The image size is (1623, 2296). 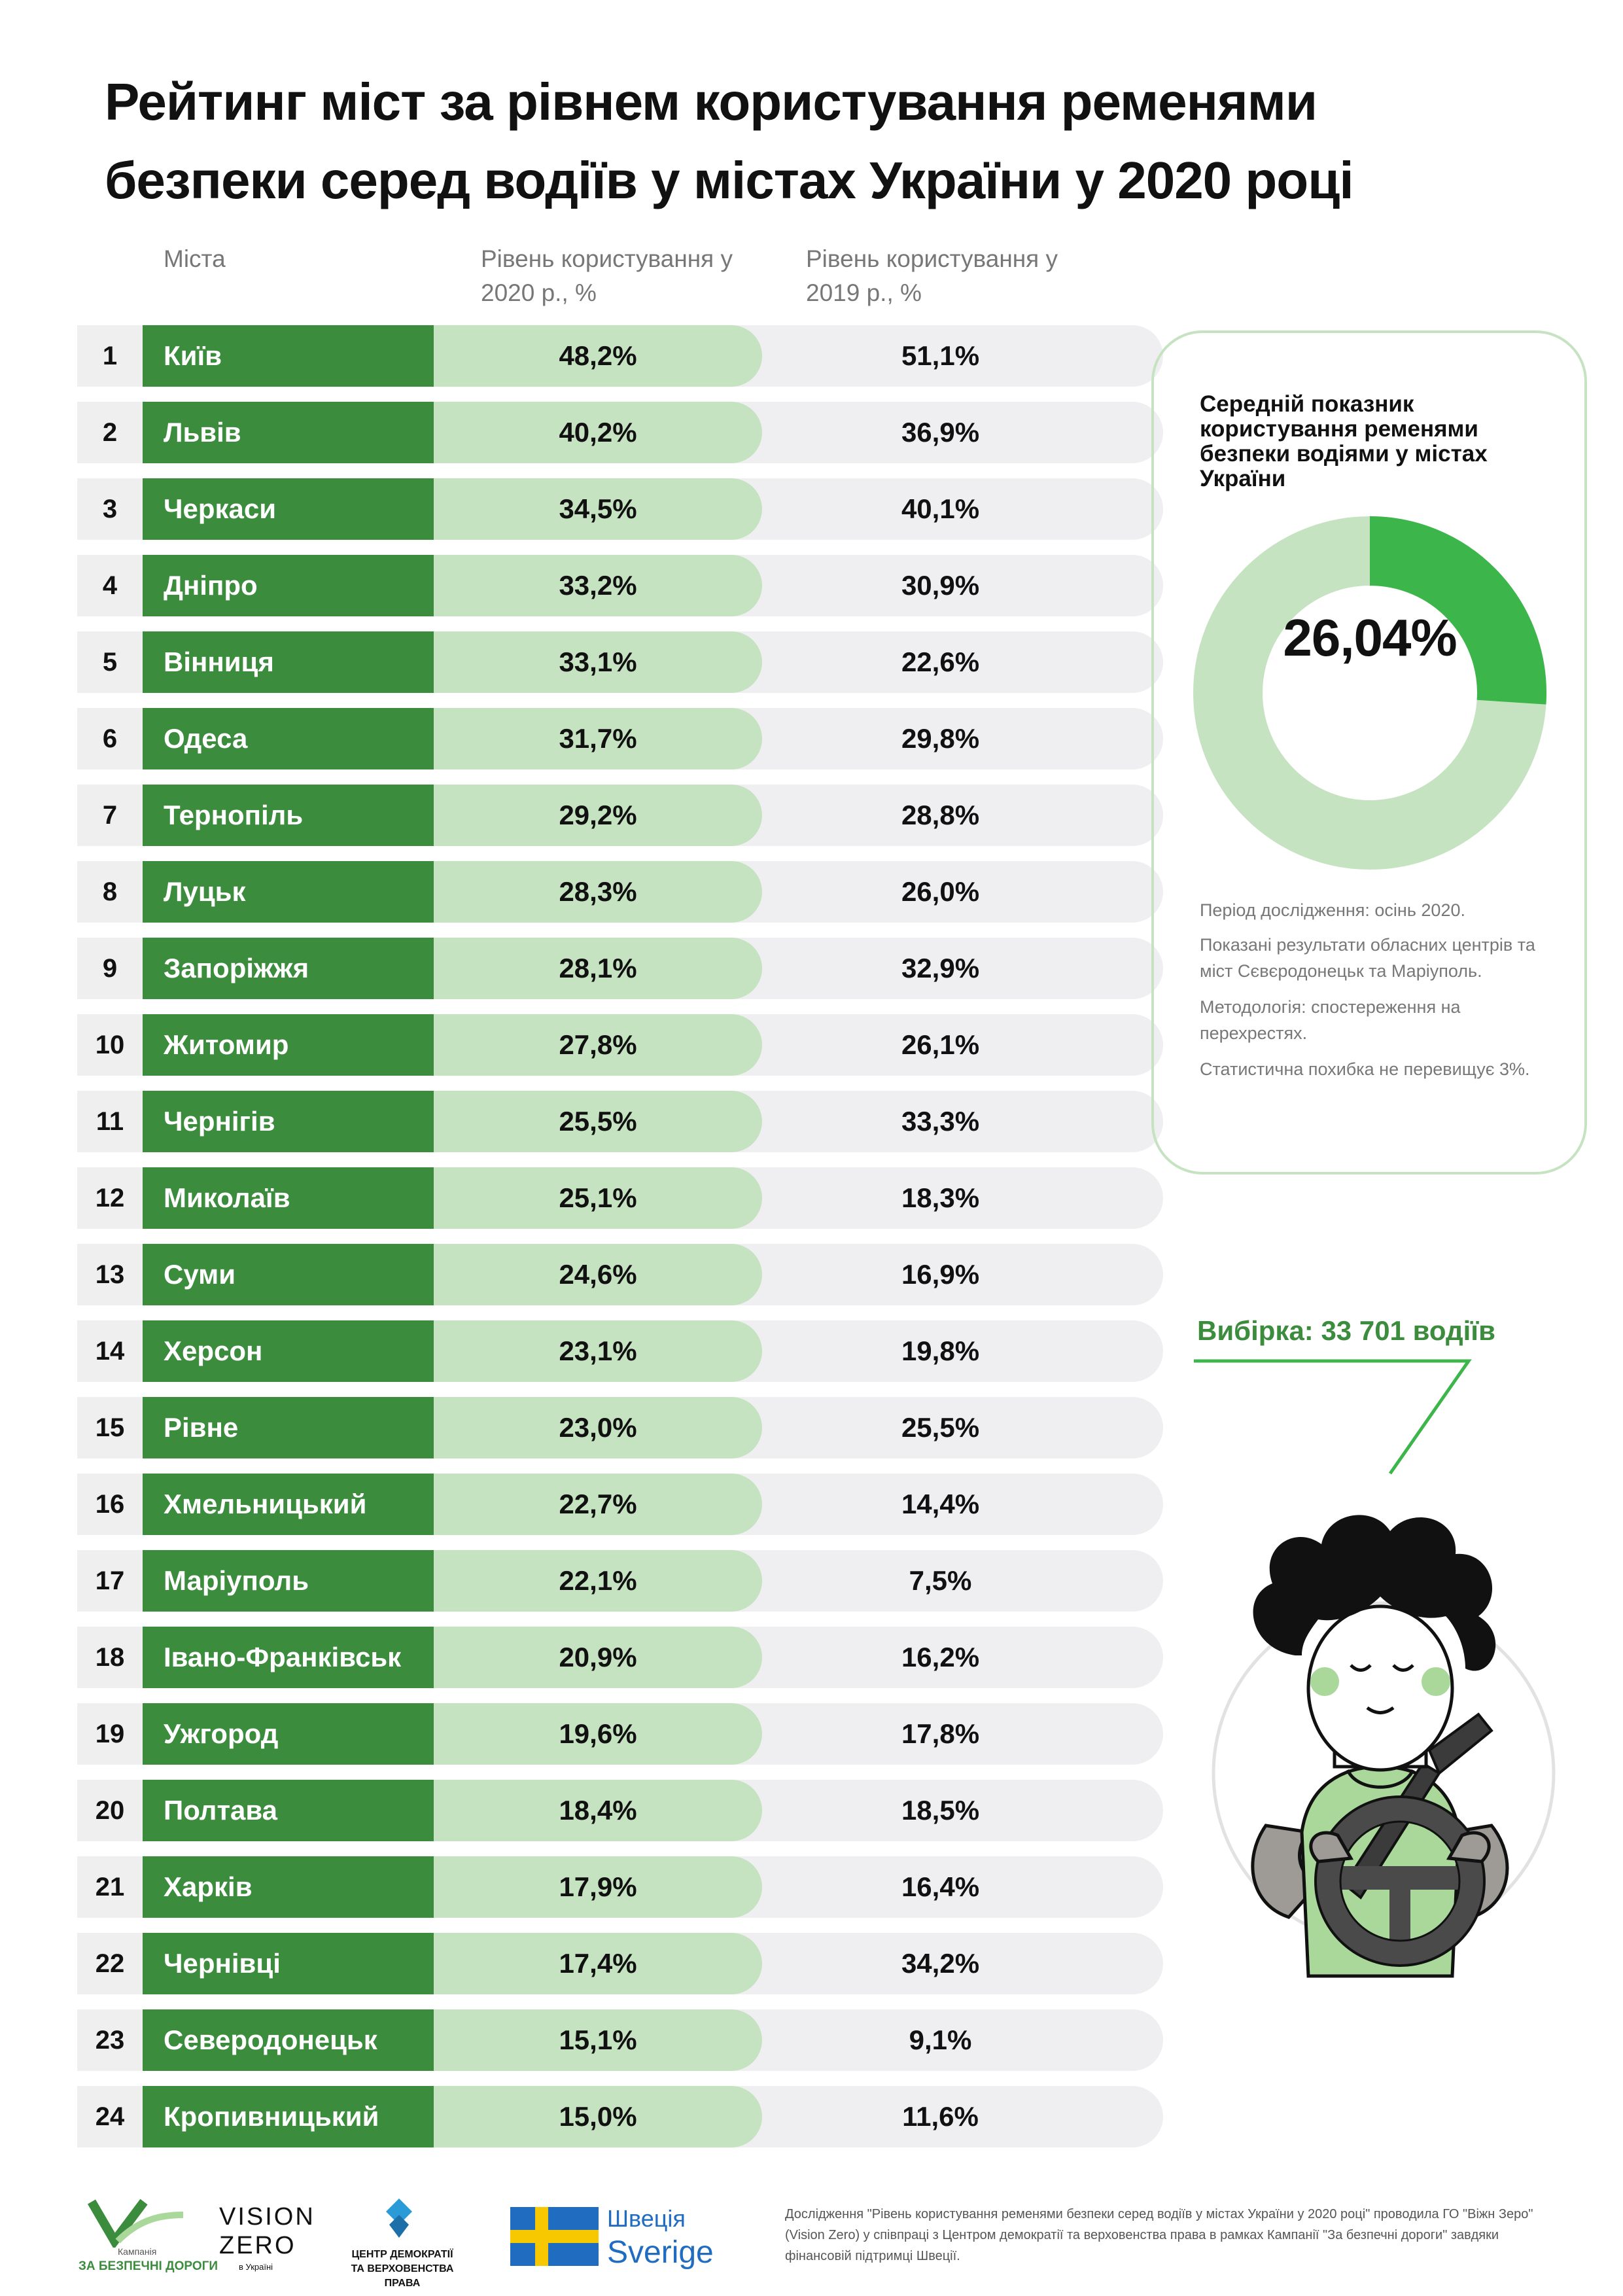 What do you see at coordinates (288, 432) in the screenshot?
I see `city-cell: Львів` at bounding box center [288, 432].